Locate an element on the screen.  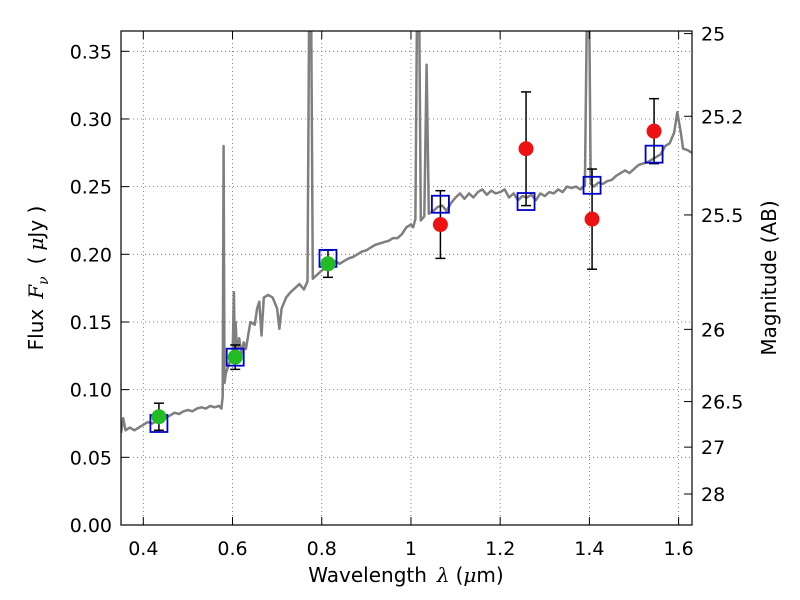
x-tick-label: 0.4 is located at coordinates (143, 549).